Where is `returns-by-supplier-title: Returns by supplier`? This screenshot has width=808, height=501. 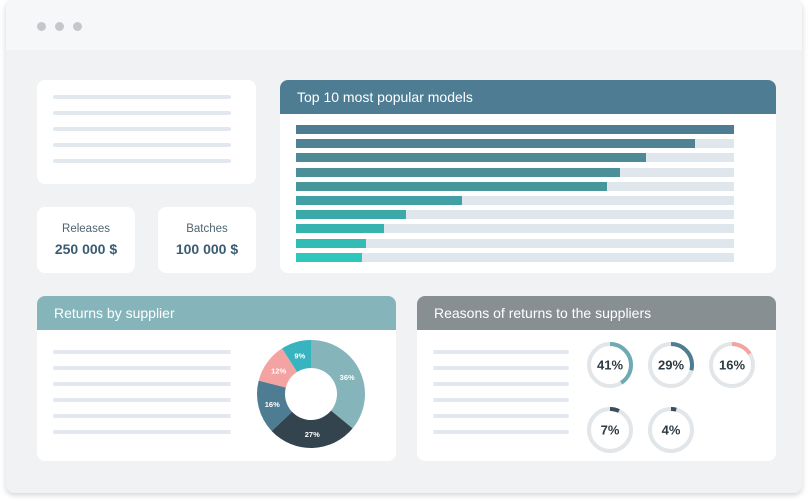 returns-by-supplier-title: Returns by supplier is located at coordinates (216, 313).